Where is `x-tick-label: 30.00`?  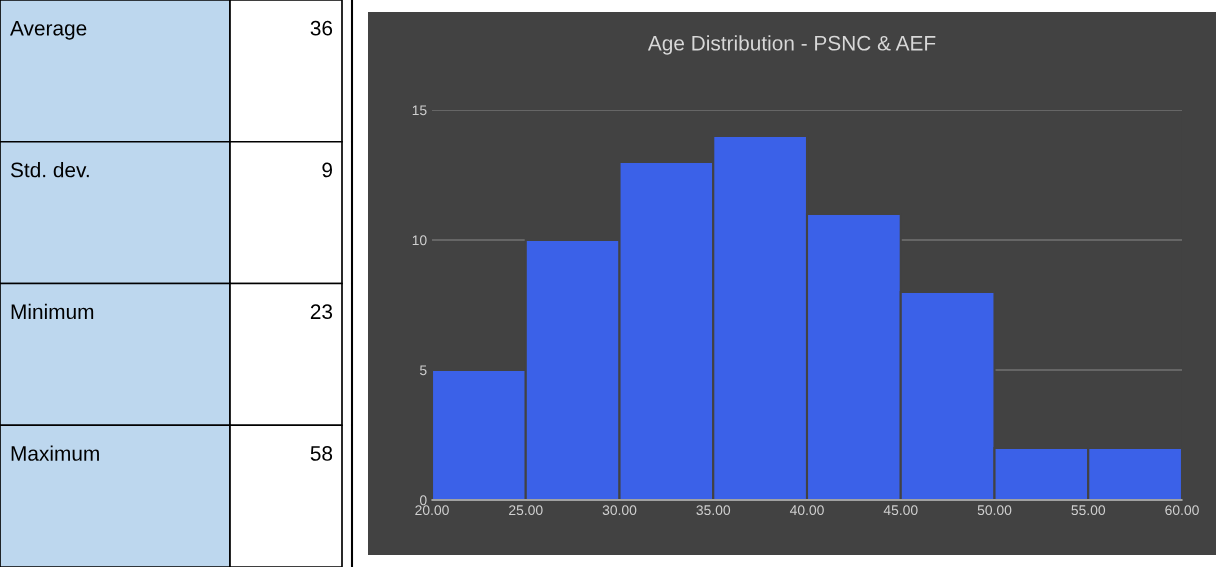 x-tick-label: 30.00 is located at coordinates (619, 510).